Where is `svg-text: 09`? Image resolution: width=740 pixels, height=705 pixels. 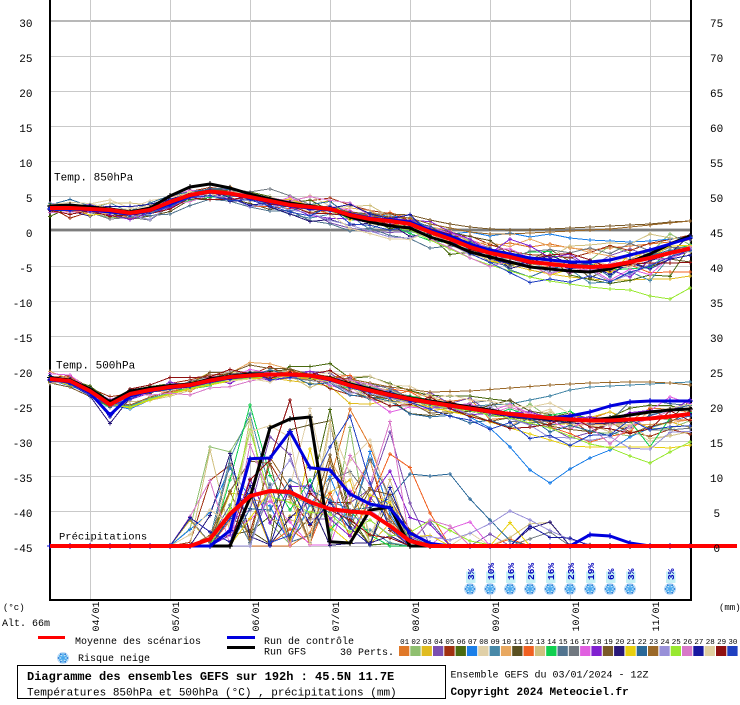 svg-text: 09 is located at coordinates (495, 643).